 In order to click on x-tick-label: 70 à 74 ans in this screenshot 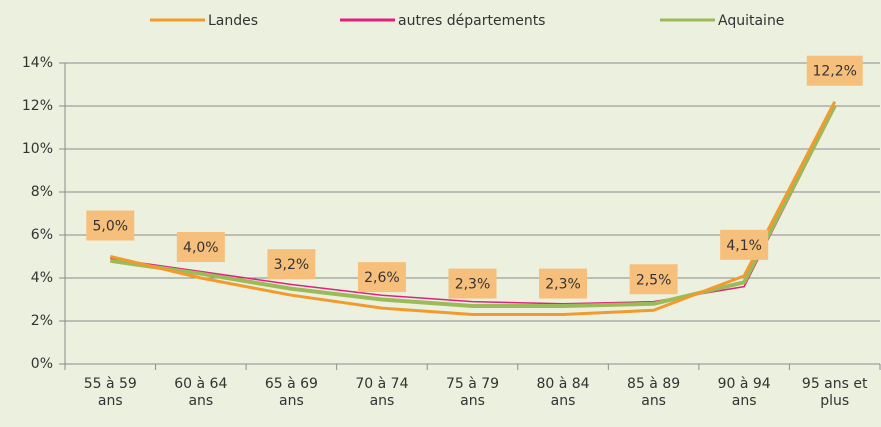, I will do `click(382, 392)`.